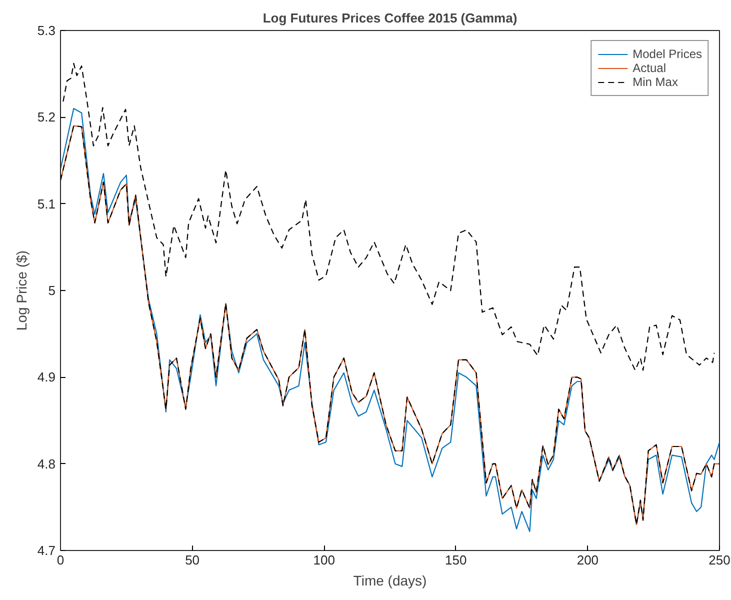  I want to click on legend-label: Actual, so click(649, 68).